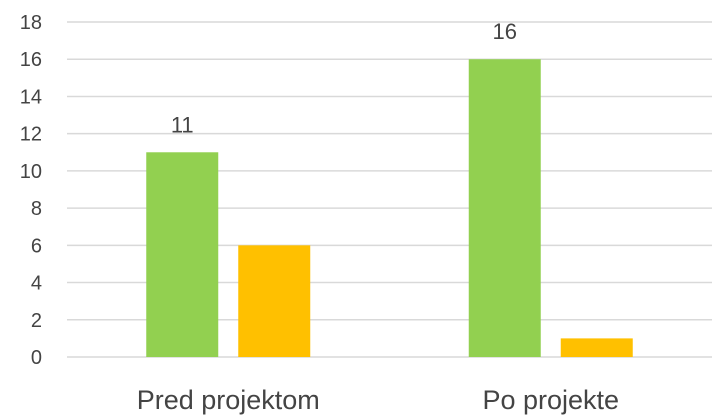 The height and width of the screenshot is (417, 712). Describe the element at coordinates (228, 400) in the screenshot. I see `category-label: Pred projektom` at that location.